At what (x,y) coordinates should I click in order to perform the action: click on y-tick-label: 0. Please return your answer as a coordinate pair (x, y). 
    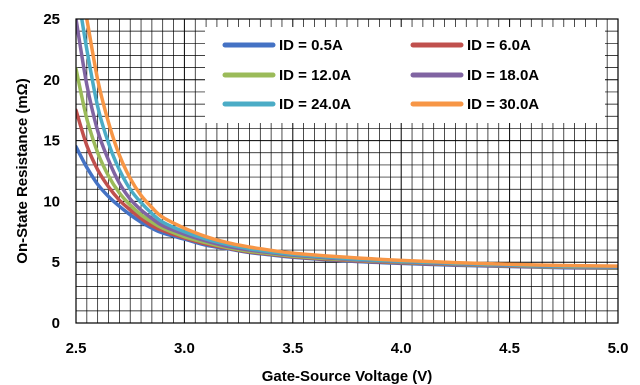
    Looking at the image, I should click on (56, 323).